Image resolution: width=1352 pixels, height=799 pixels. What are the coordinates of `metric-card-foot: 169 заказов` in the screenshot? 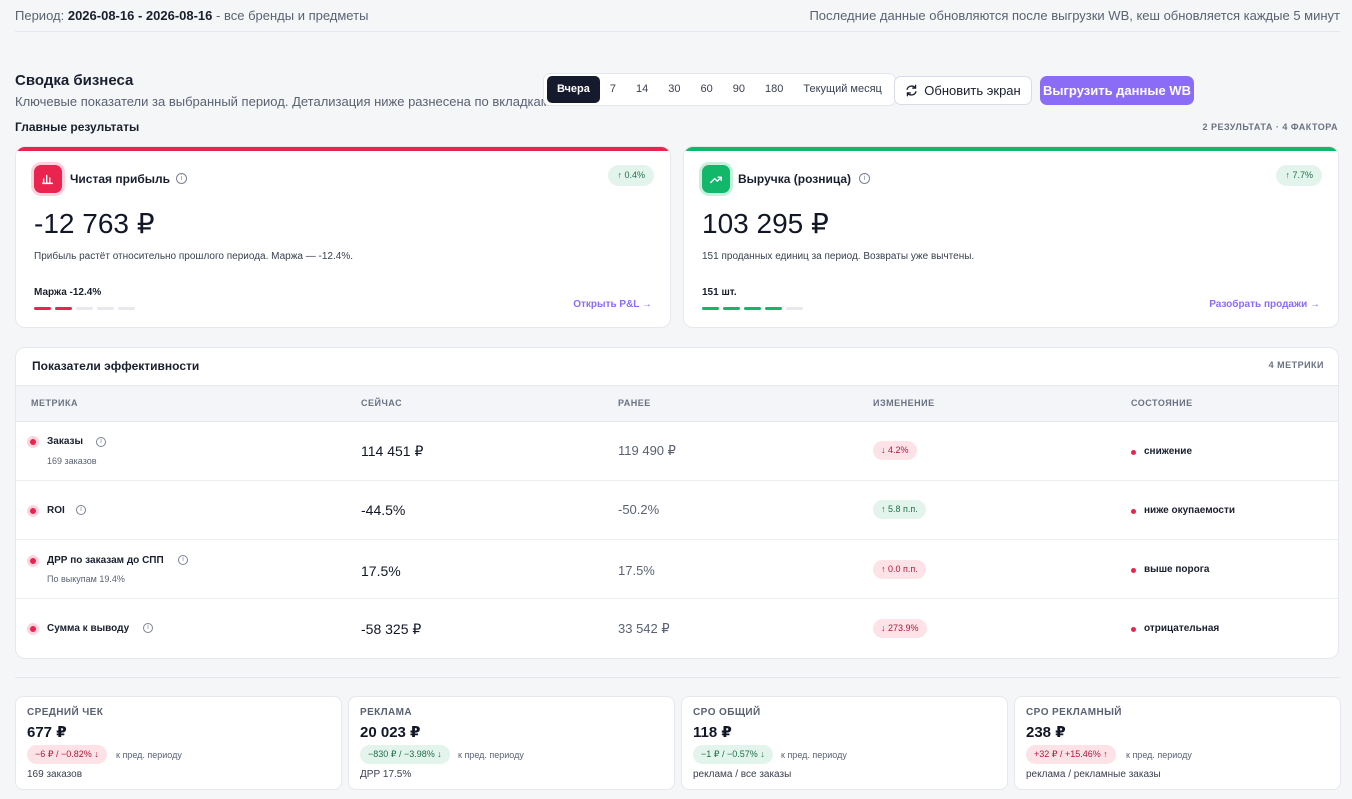 It's located at (54, 774).